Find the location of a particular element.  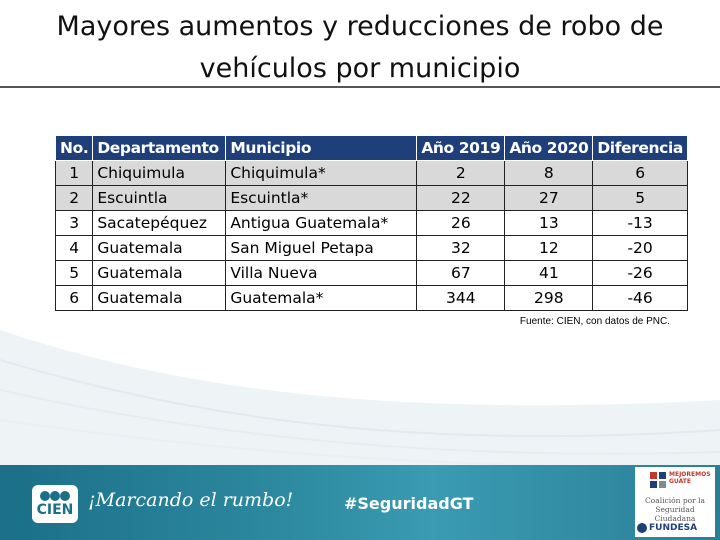

table-row: 1 Chiquimula Chiquimula* 2 8 6 is located at coordinates (371, 173).